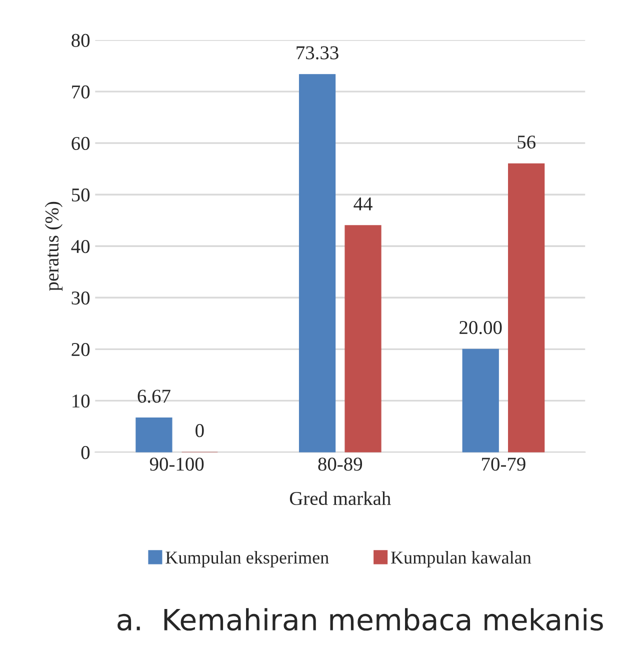  What do you see at coordinates (200, 431) in the screenshot?
I see `data-label: 0` at bounding box center [200, 431].